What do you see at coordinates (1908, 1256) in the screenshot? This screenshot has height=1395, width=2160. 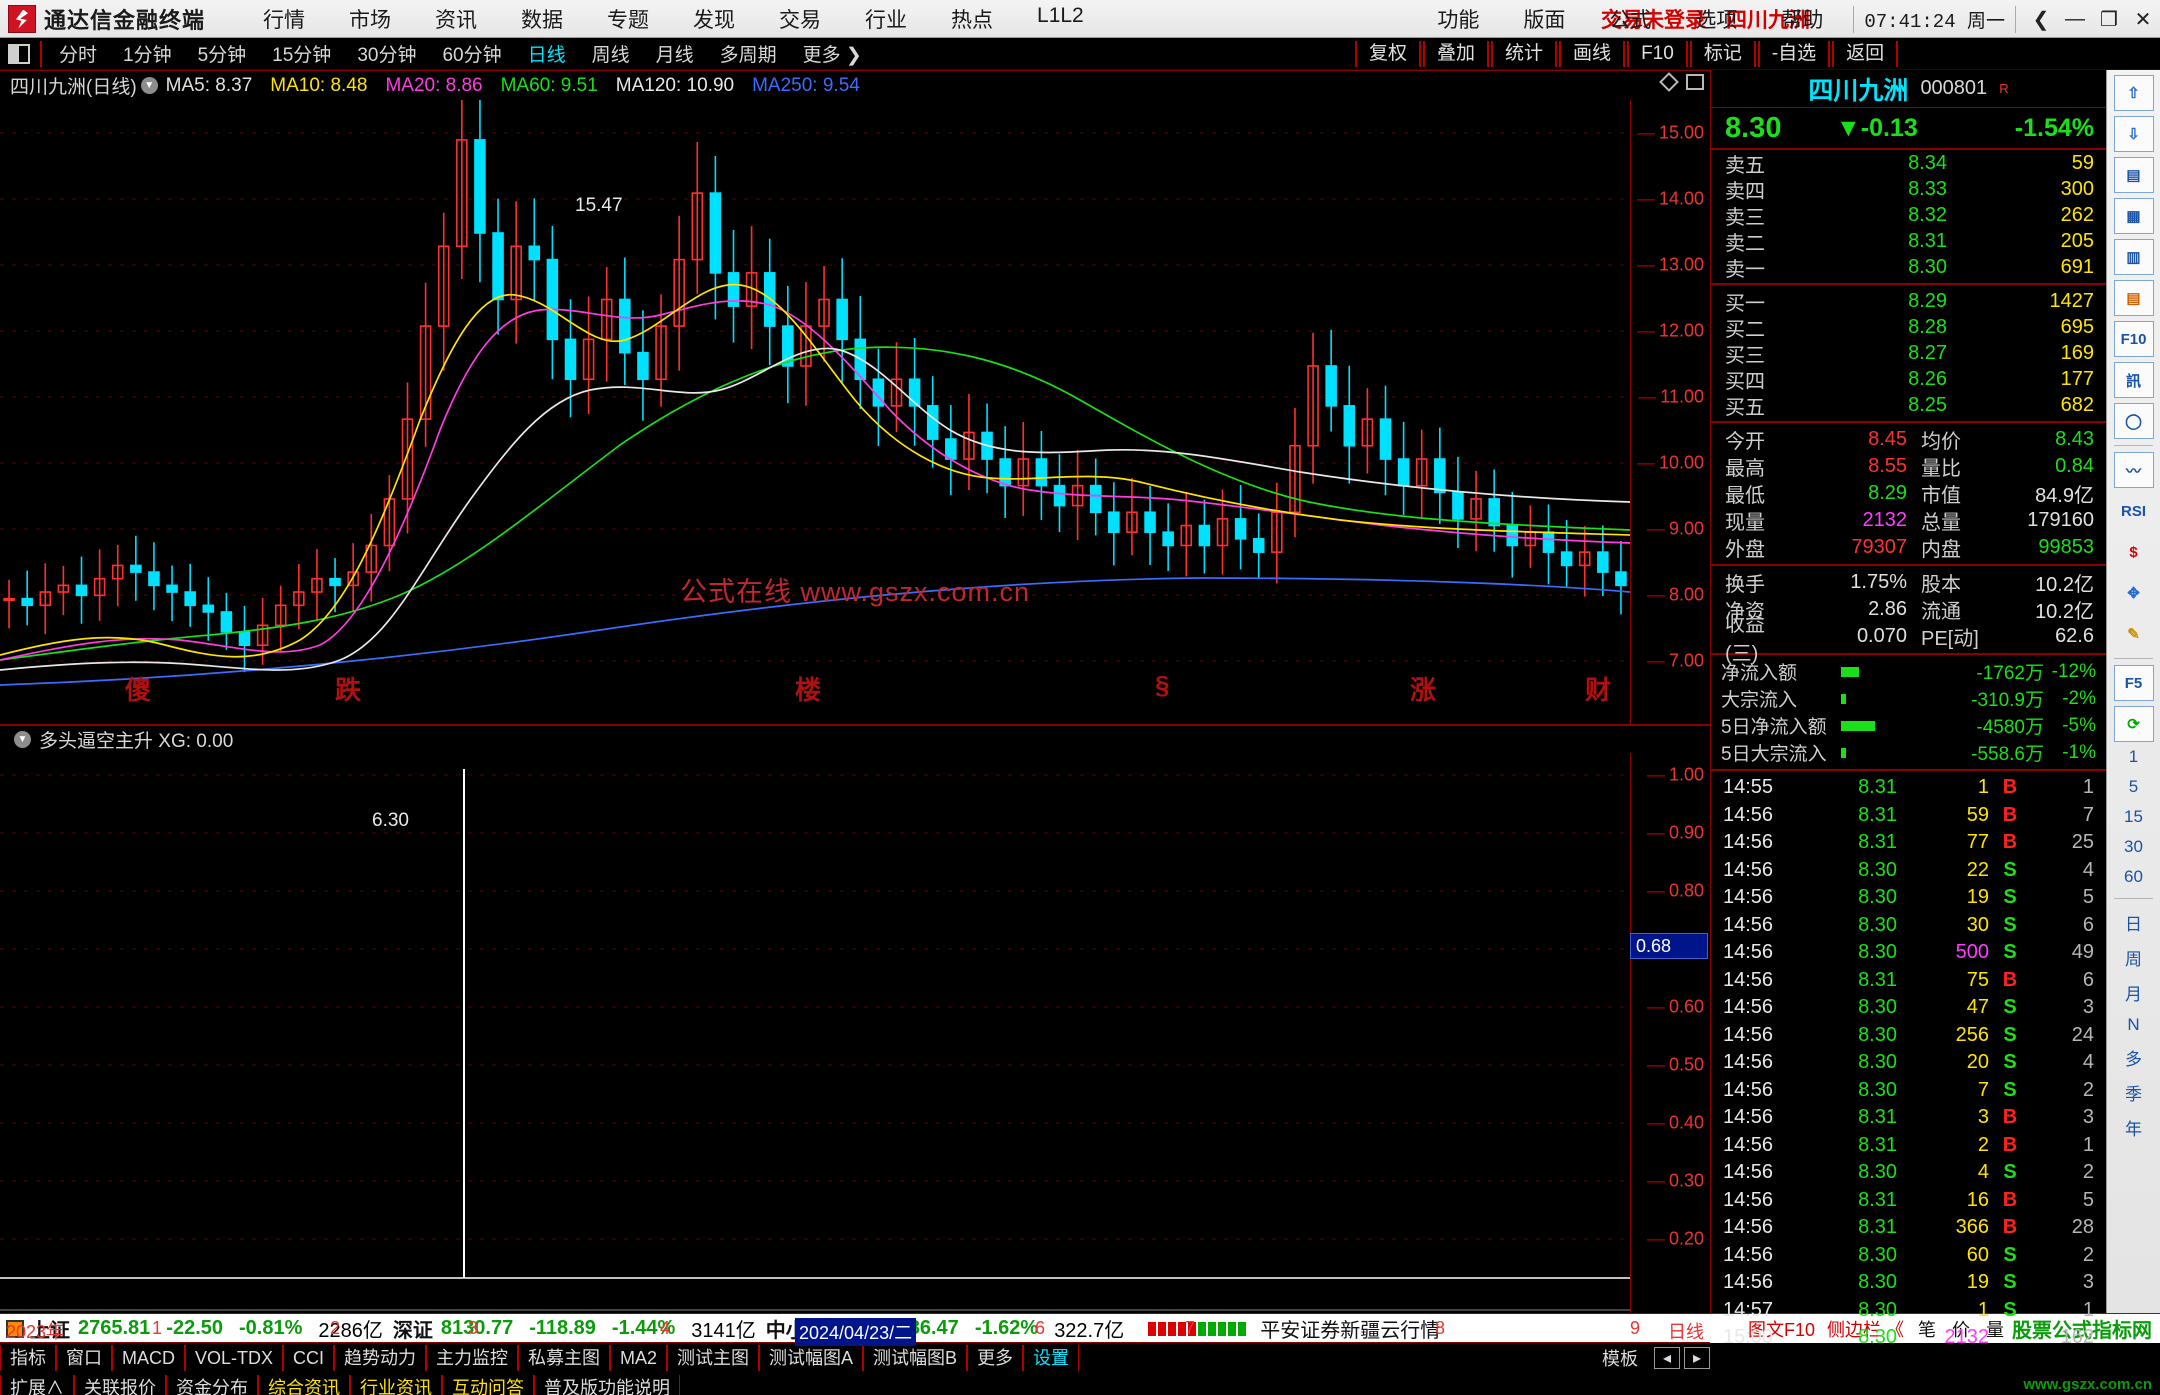 I see `tick-row: 14:56 8.30 60 S 2` at bounding box center [1908, 1256].